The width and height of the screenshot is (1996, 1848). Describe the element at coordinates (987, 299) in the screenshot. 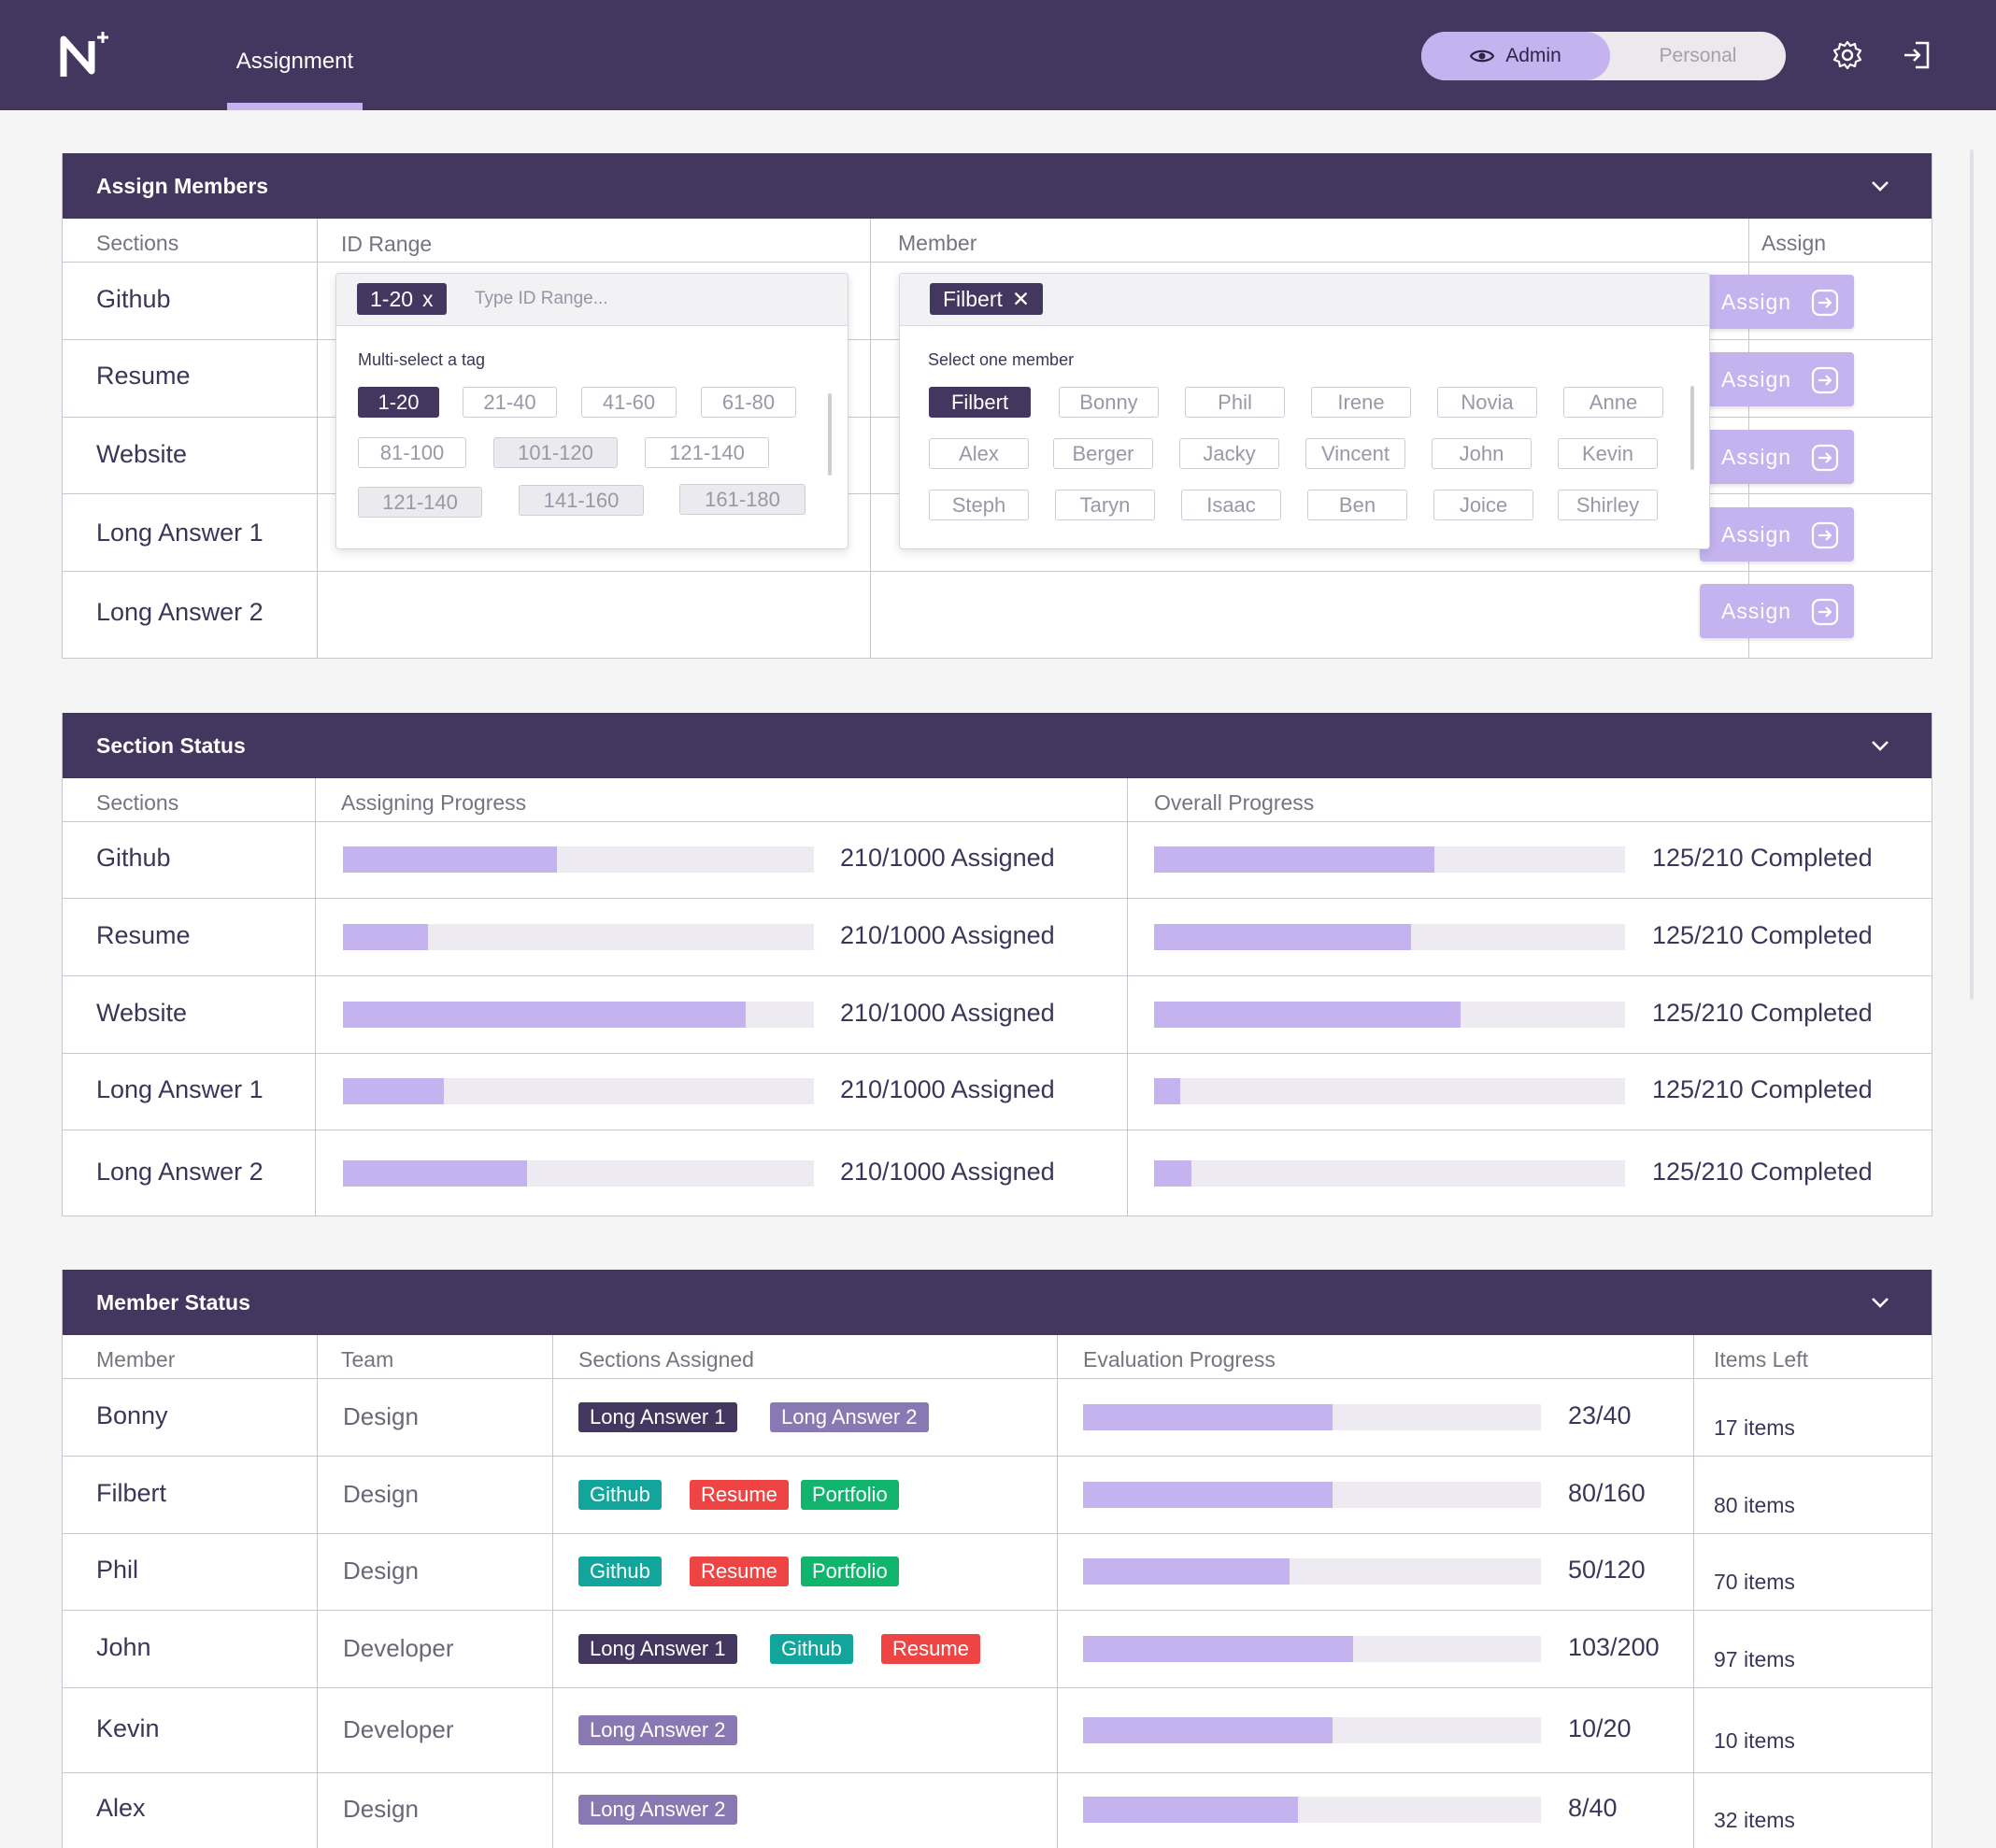

I see `selected-member-chip: Filbert ✕` at that location.